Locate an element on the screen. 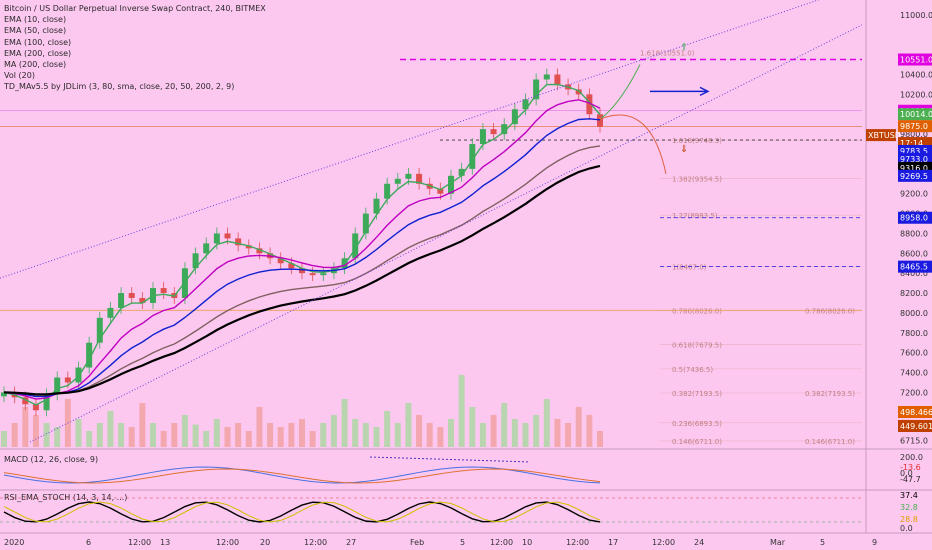  macd-tick: 0.0 is located at coordinates (906, 473).